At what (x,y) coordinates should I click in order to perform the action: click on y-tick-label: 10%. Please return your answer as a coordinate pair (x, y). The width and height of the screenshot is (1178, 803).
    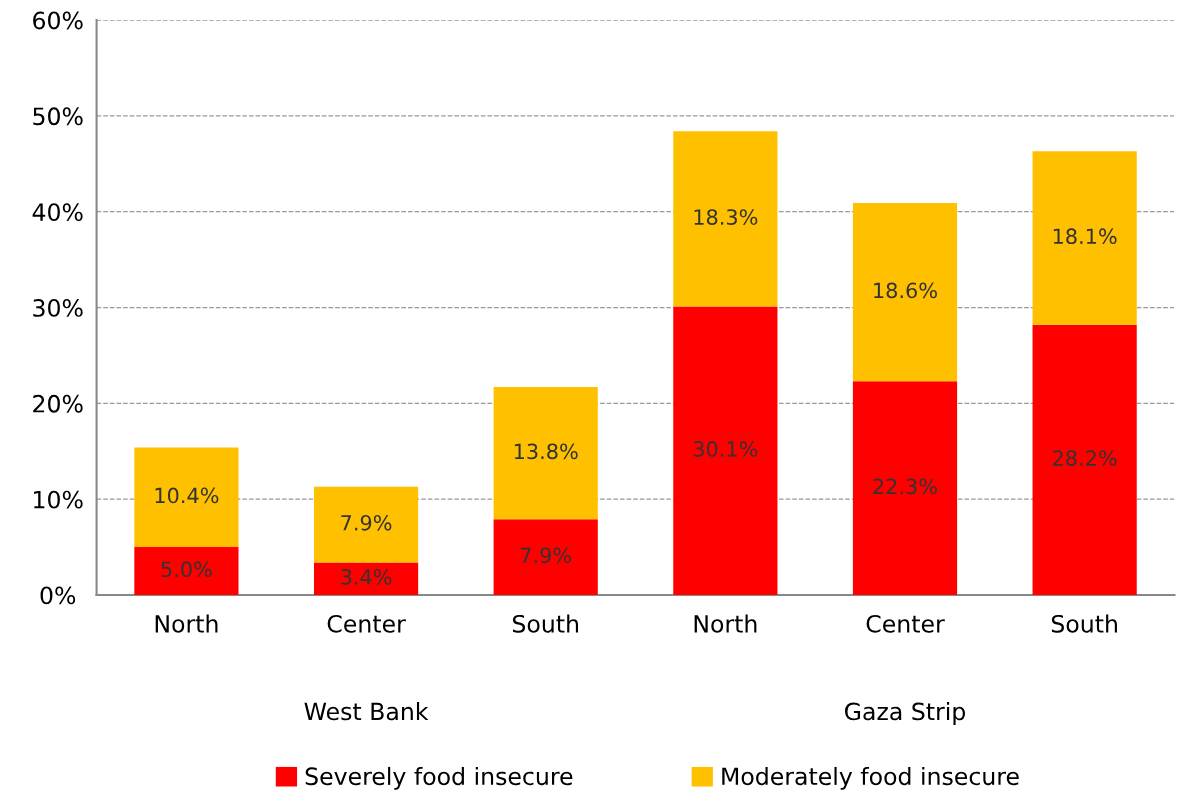
    Looking at the image, I should click on (58, 499).